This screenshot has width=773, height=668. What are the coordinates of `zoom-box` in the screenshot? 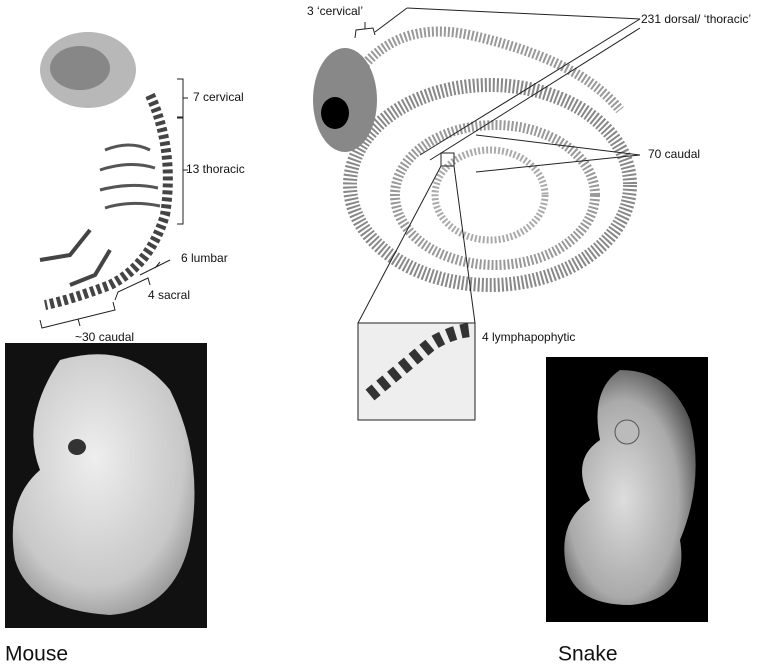 It's located at (447, 159).